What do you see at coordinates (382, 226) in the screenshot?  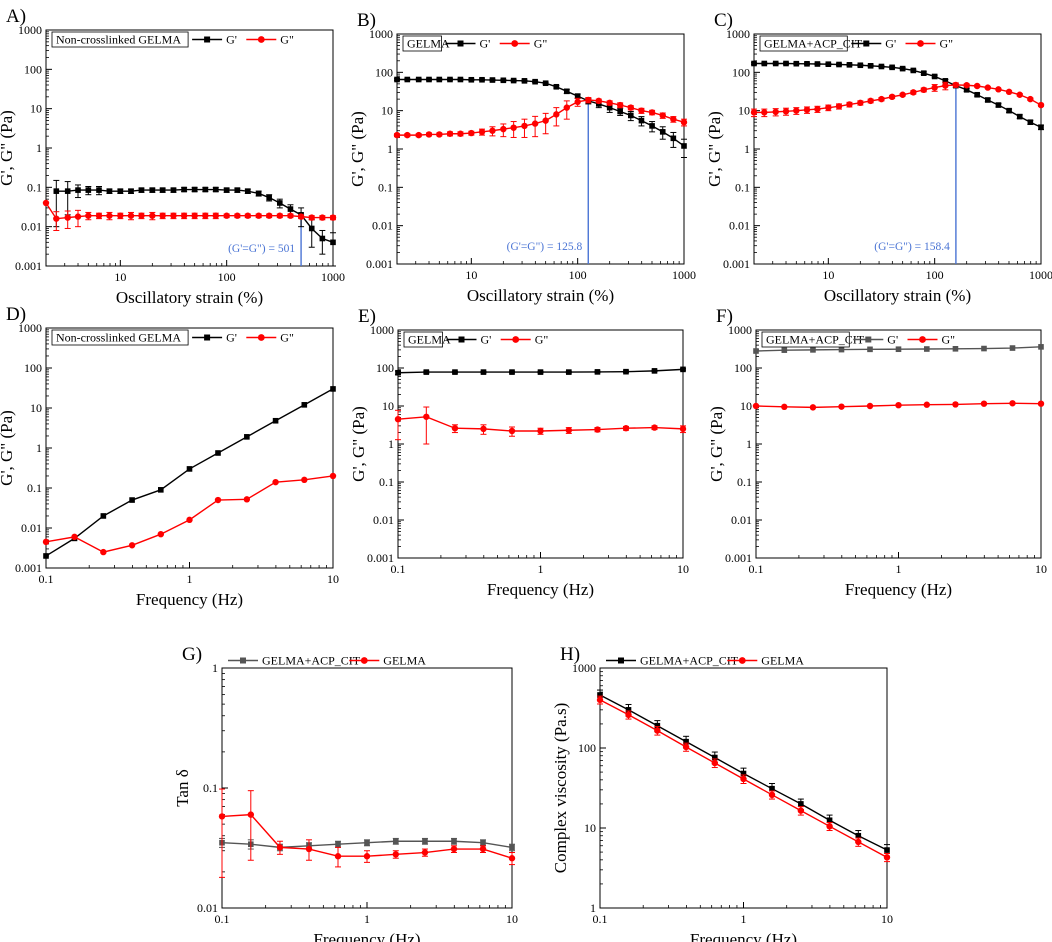 I see `y-tick-label: 0.01` at bounding box center [382, 226].